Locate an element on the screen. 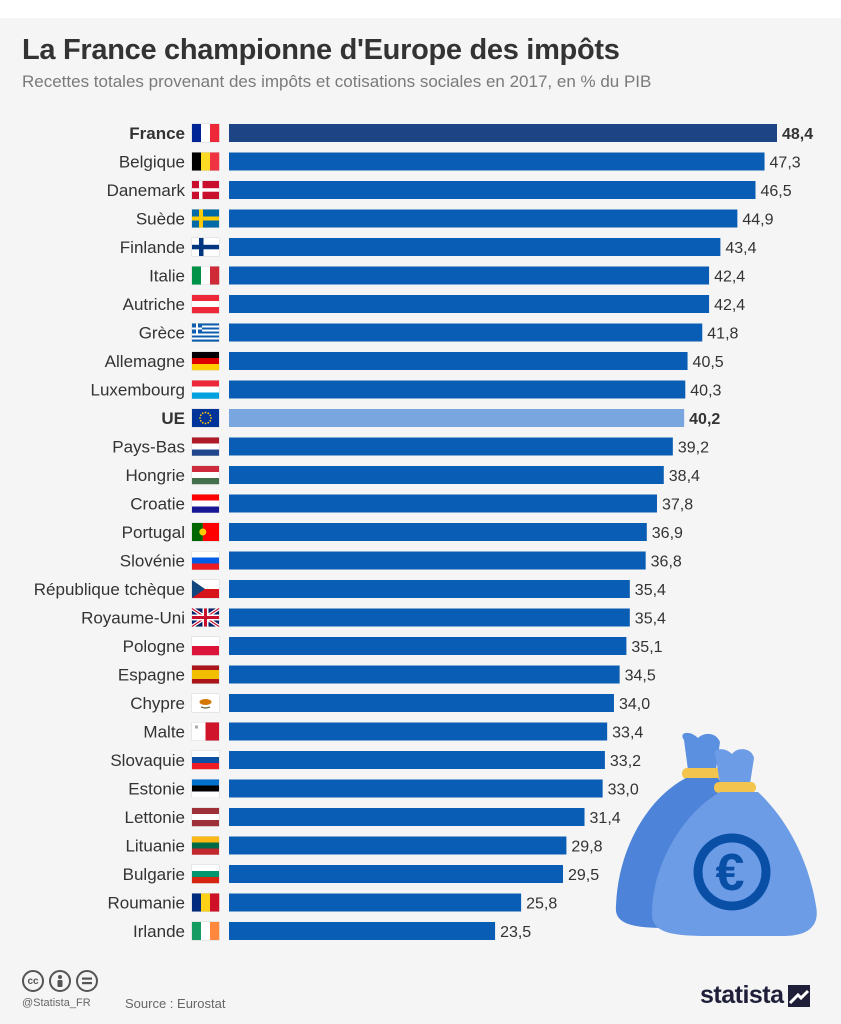 Image resolution: width=841 pixels, height=1024 pixels. category-label: UE is located at coordinates (173, 418).